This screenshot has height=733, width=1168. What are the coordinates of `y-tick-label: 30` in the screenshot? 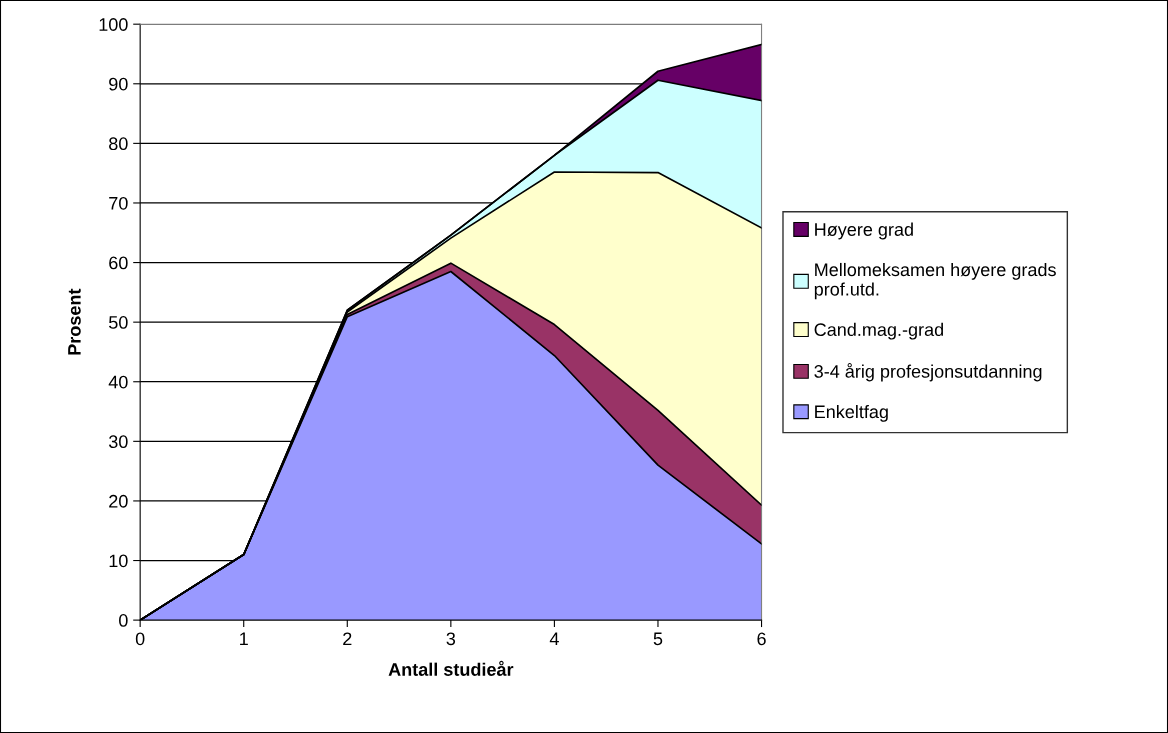 It's located at (118, 442).